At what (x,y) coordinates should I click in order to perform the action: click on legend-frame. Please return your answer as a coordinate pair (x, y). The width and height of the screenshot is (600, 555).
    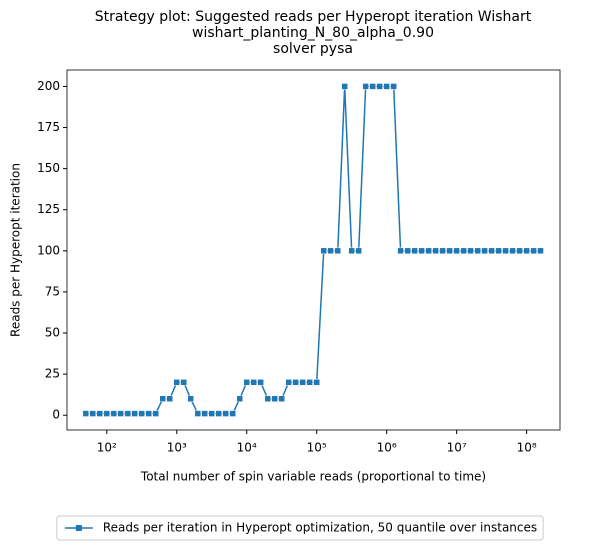
    Looking at the image, I should click on (300, 528).